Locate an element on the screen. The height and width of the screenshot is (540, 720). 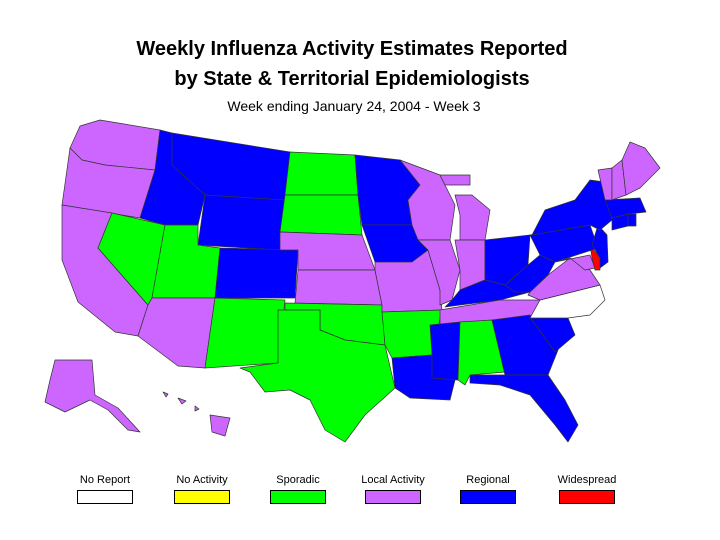
legend-label: Widespread is located at coordinates (587, 480).